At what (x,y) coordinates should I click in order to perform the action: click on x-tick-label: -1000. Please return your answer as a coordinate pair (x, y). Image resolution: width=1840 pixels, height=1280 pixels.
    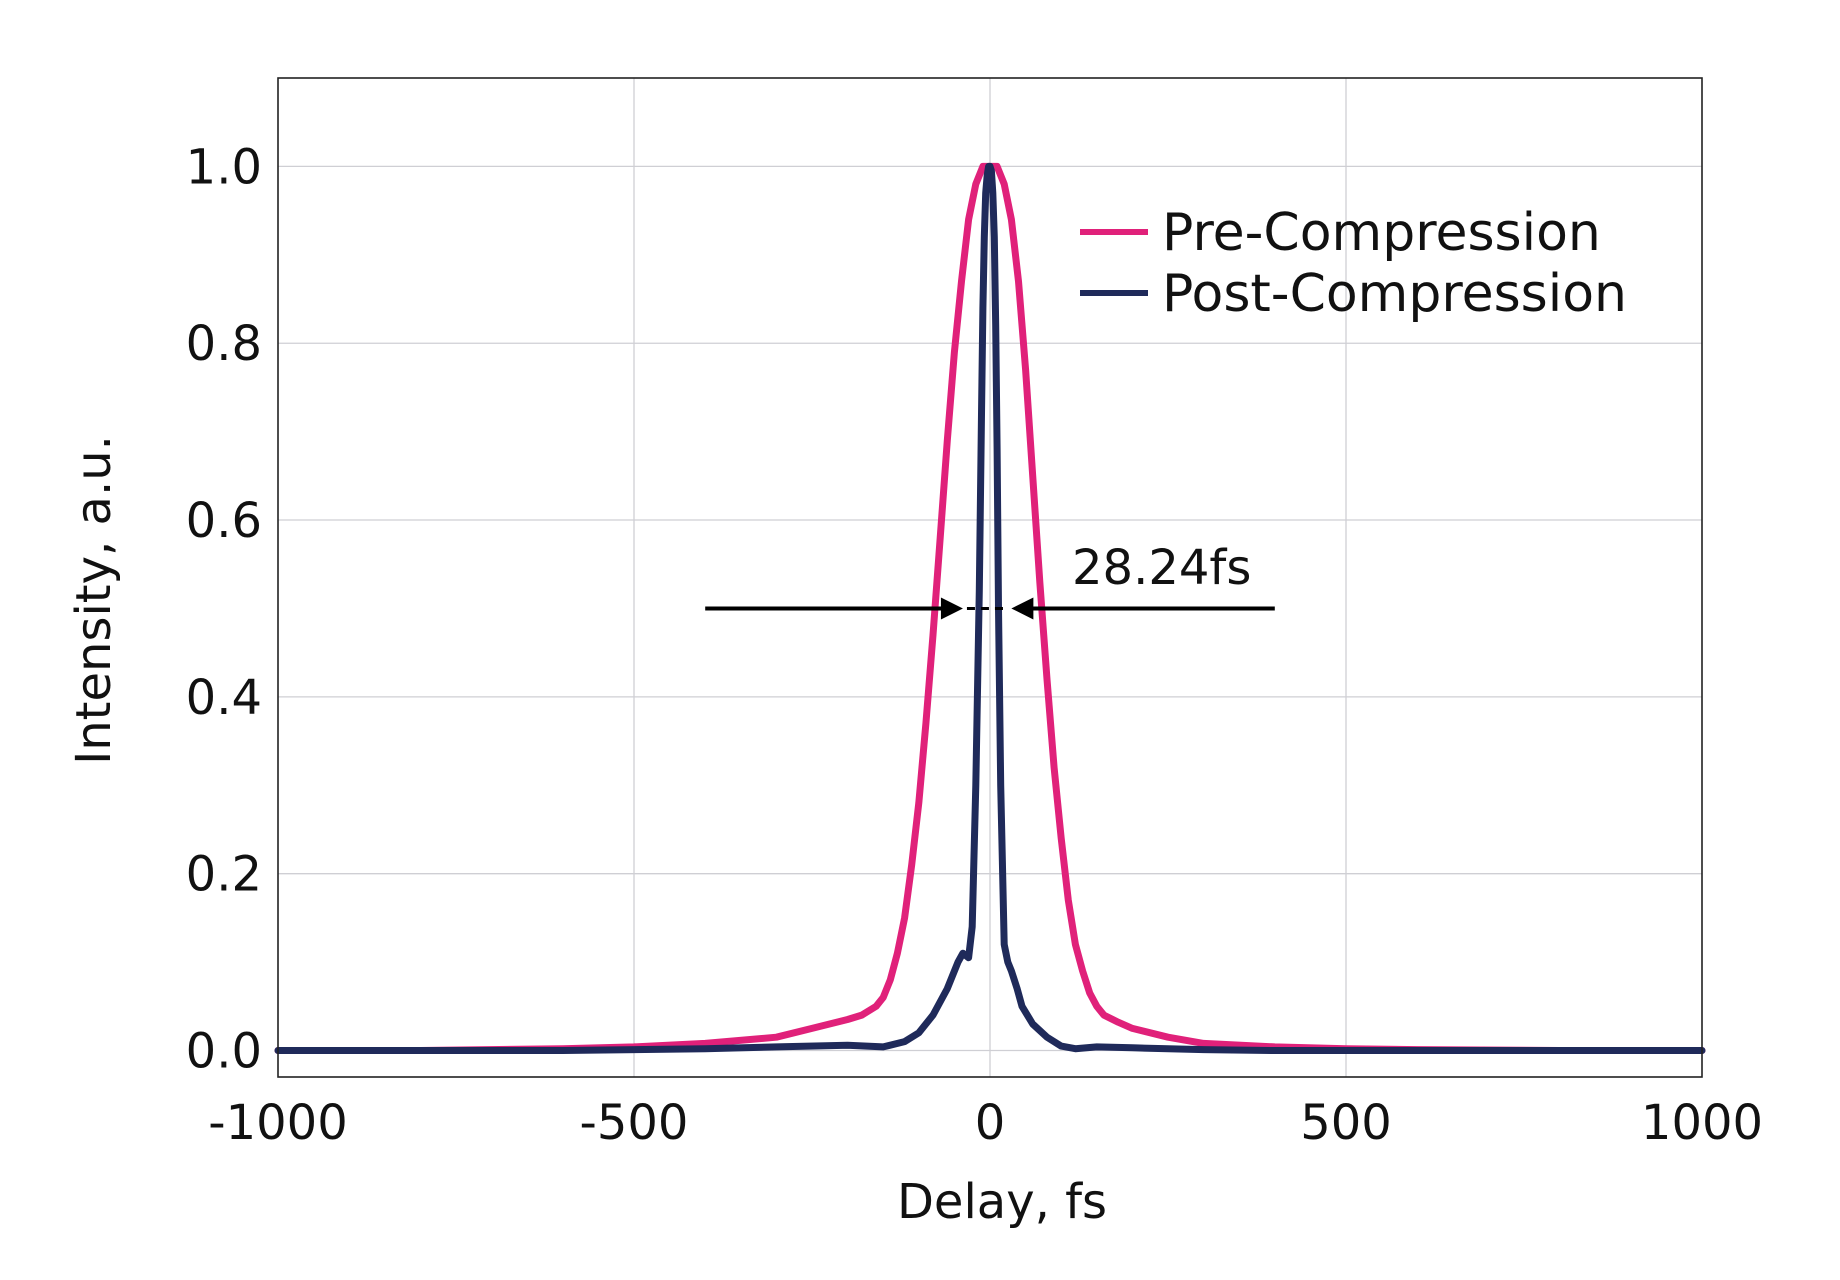
    Looking at the image, I should click on (277, 1123).